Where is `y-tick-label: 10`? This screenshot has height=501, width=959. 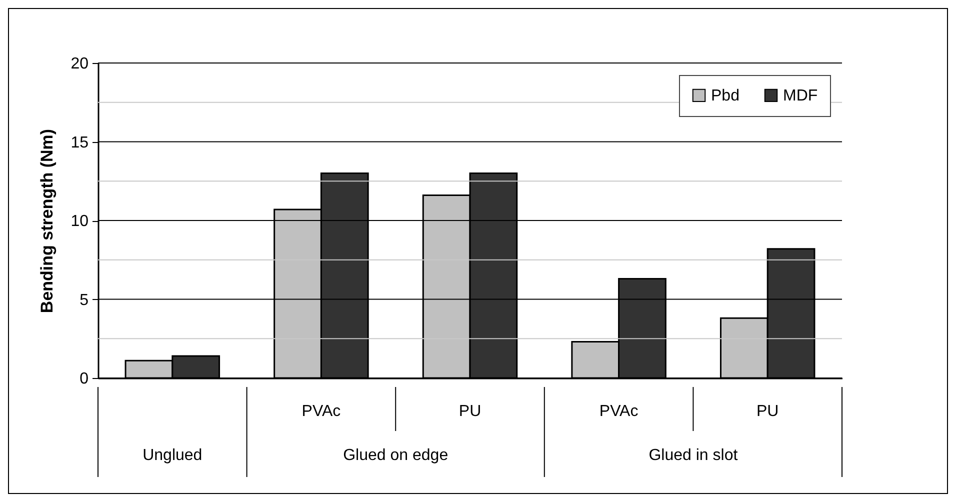
y-tick-label: 10 is located at coordinates (79, 221).